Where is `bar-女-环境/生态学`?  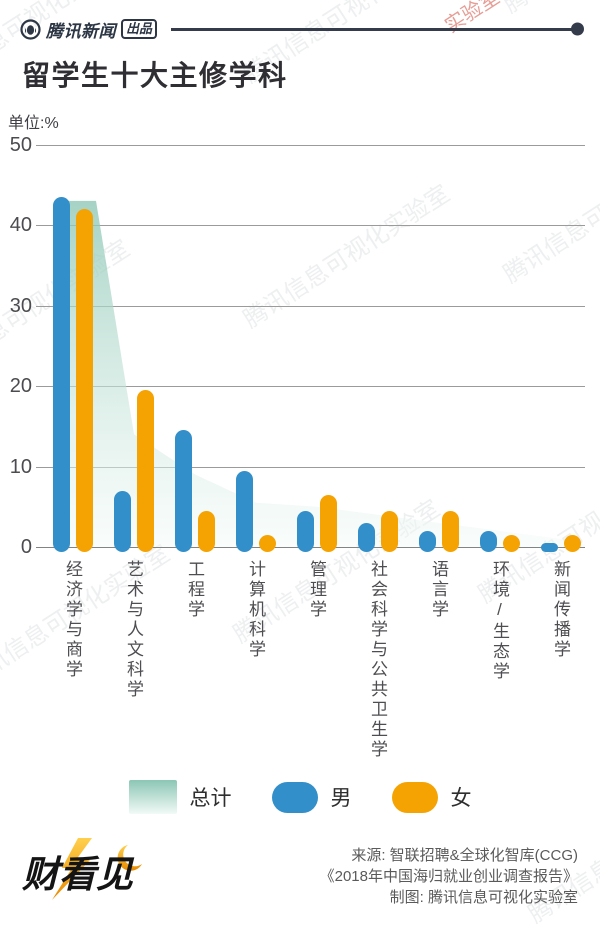 bar-女-环境/生态学 is located at coordinates (511, 543).